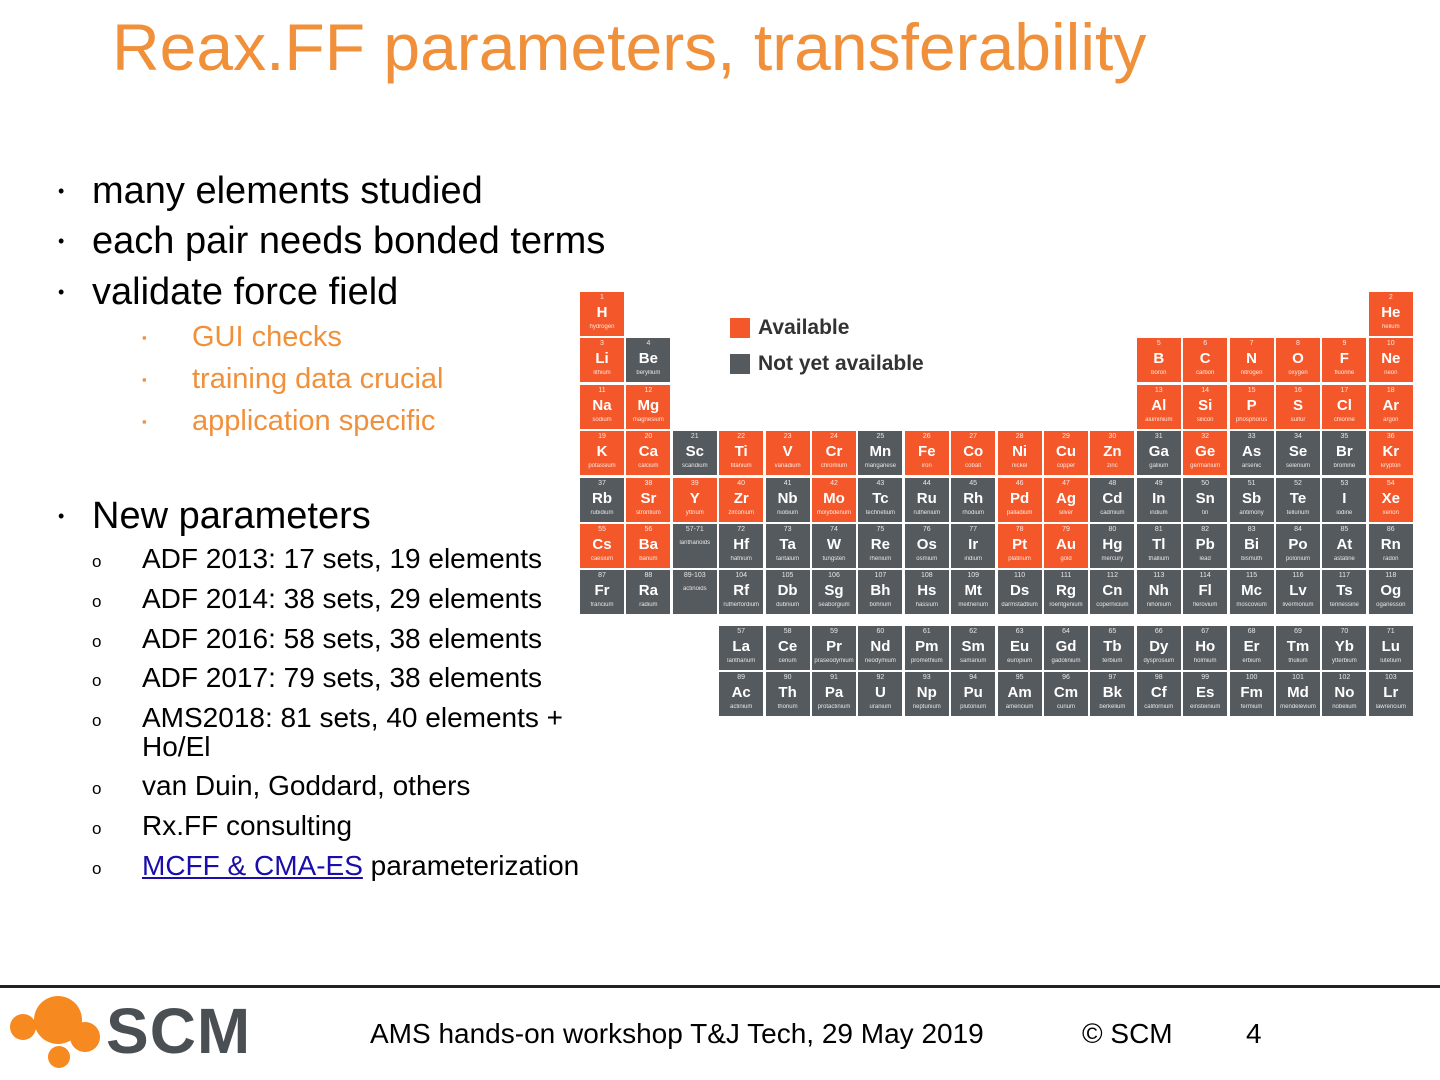 This screenshot has height=1080, width=1440. I want to click on element-symbol: Ir, so click(973, 544).